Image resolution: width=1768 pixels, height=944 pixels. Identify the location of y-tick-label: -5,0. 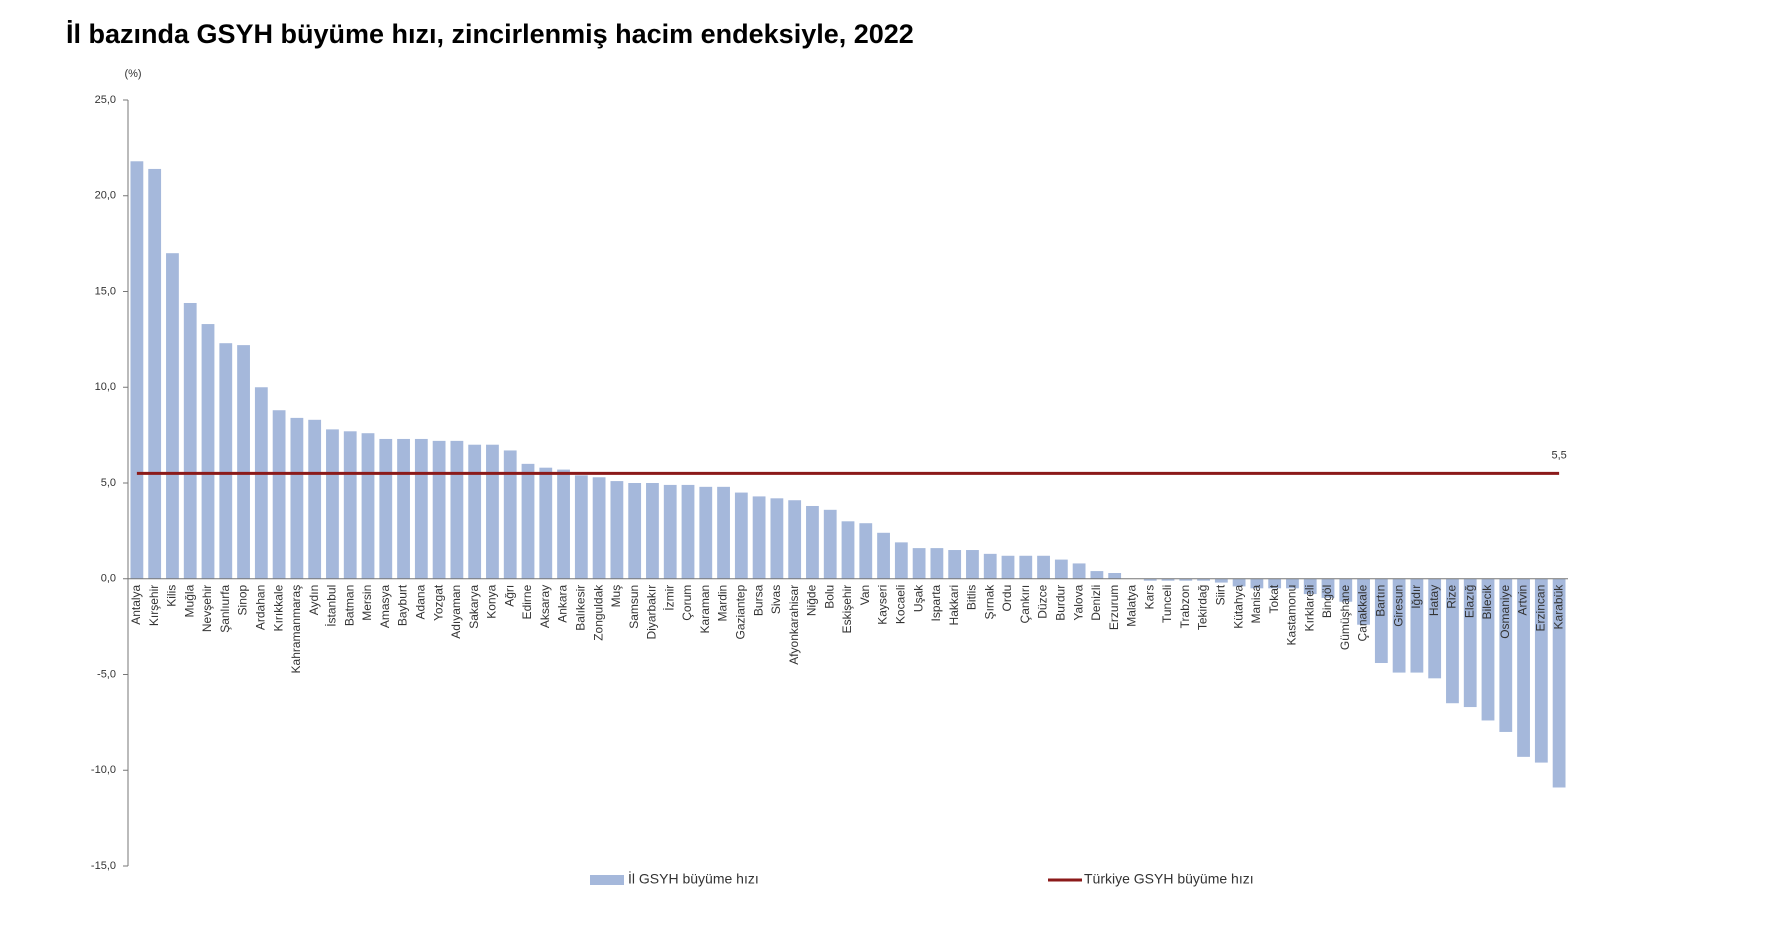
(106, 674).